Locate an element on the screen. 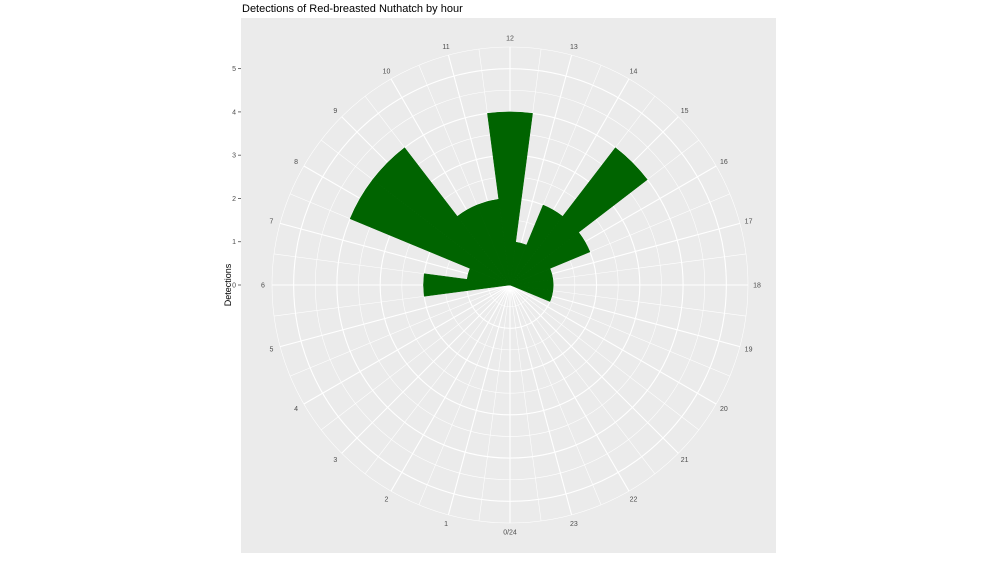 This screenshot has width=1000, height=573. hour-tick-label: 17 is located at coordinates (749, 222).